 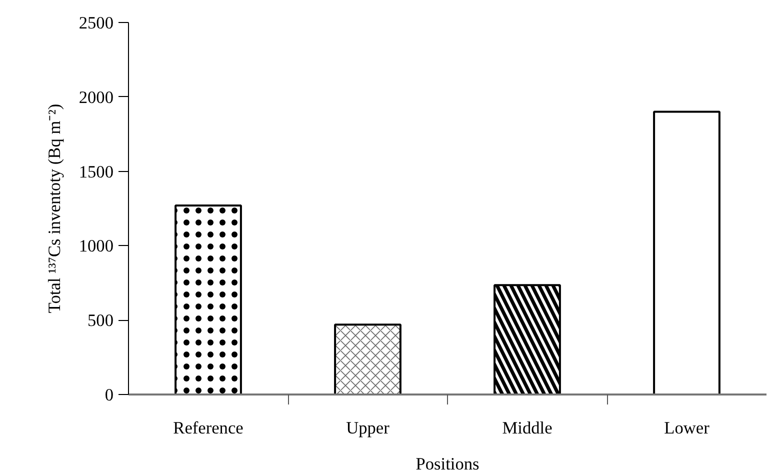 I want to click on x-tick-label: Middle, so click(x=527, y=428).